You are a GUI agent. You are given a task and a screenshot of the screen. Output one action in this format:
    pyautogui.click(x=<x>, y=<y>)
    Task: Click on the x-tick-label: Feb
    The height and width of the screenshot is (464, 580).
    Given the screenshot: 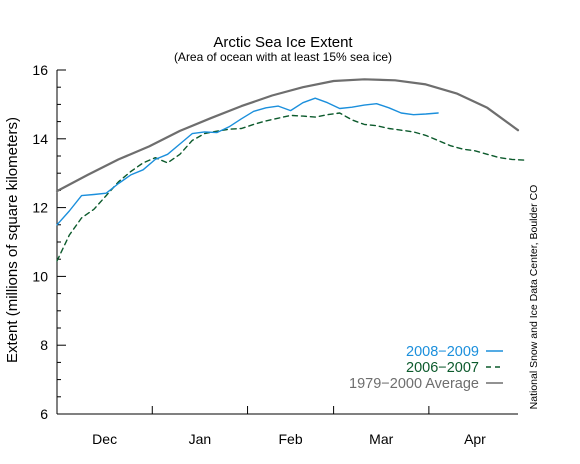 What is the action you would take?
    pyautogui.click(x=291, y=439)
    